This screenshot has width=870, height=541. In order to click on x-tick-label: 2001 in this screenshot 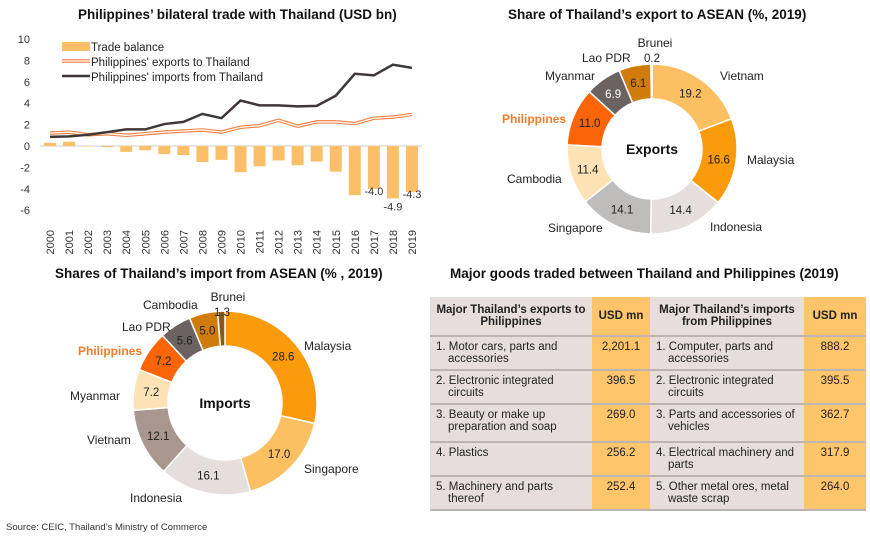, I will do `click(70, 242)`.